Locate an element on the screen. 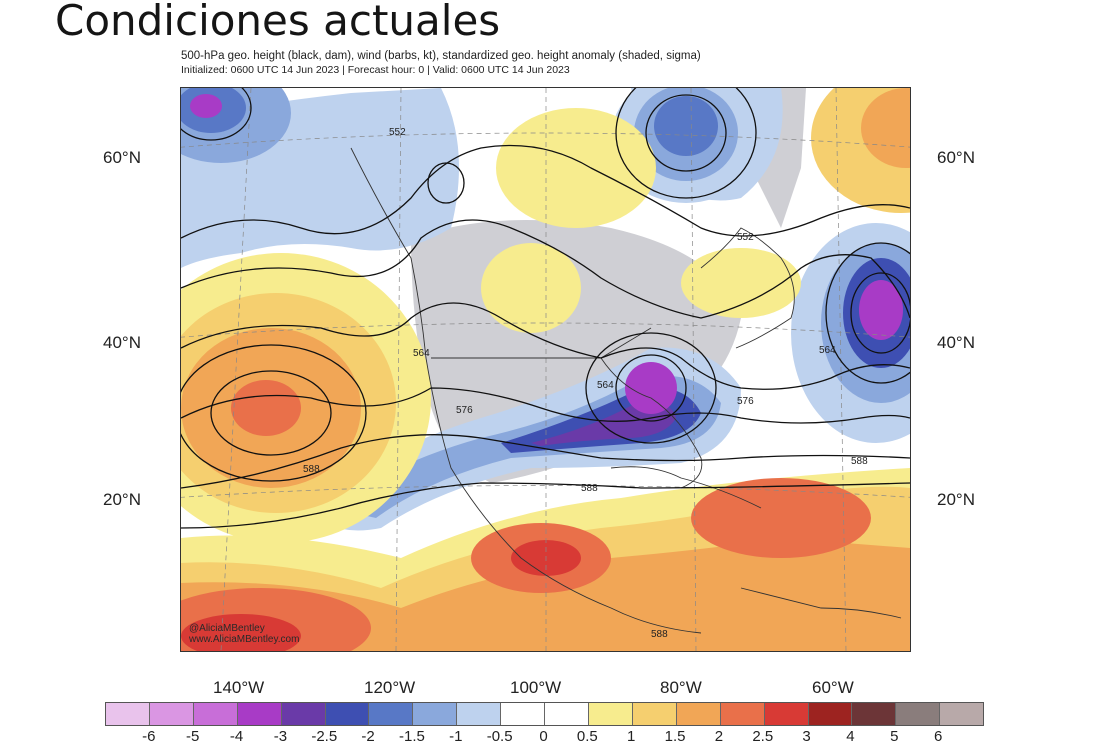  credit-handle: @AliciaMBentley is located at coordinates (227, 628).